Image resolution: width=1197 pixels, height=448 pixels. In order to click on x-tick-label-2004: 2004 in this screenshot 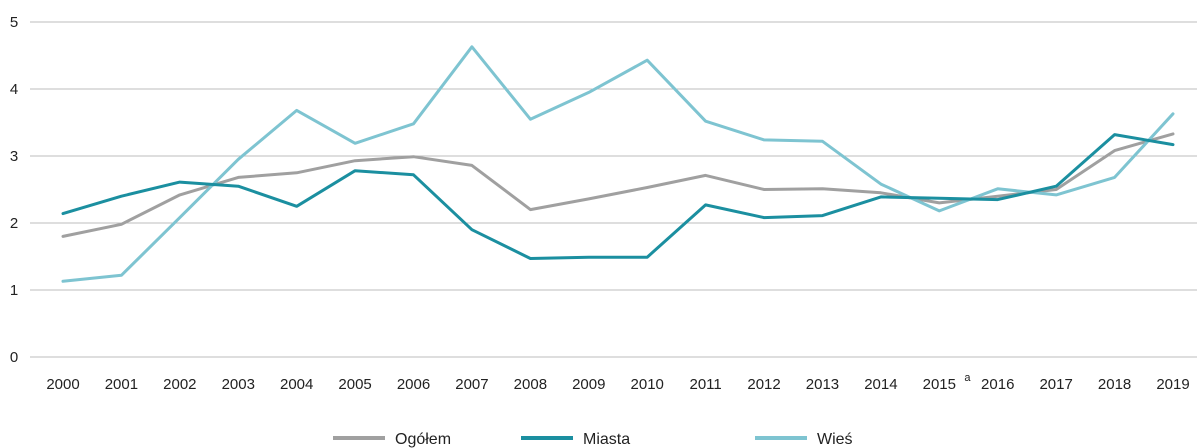, I will do `click(296, 384)`.